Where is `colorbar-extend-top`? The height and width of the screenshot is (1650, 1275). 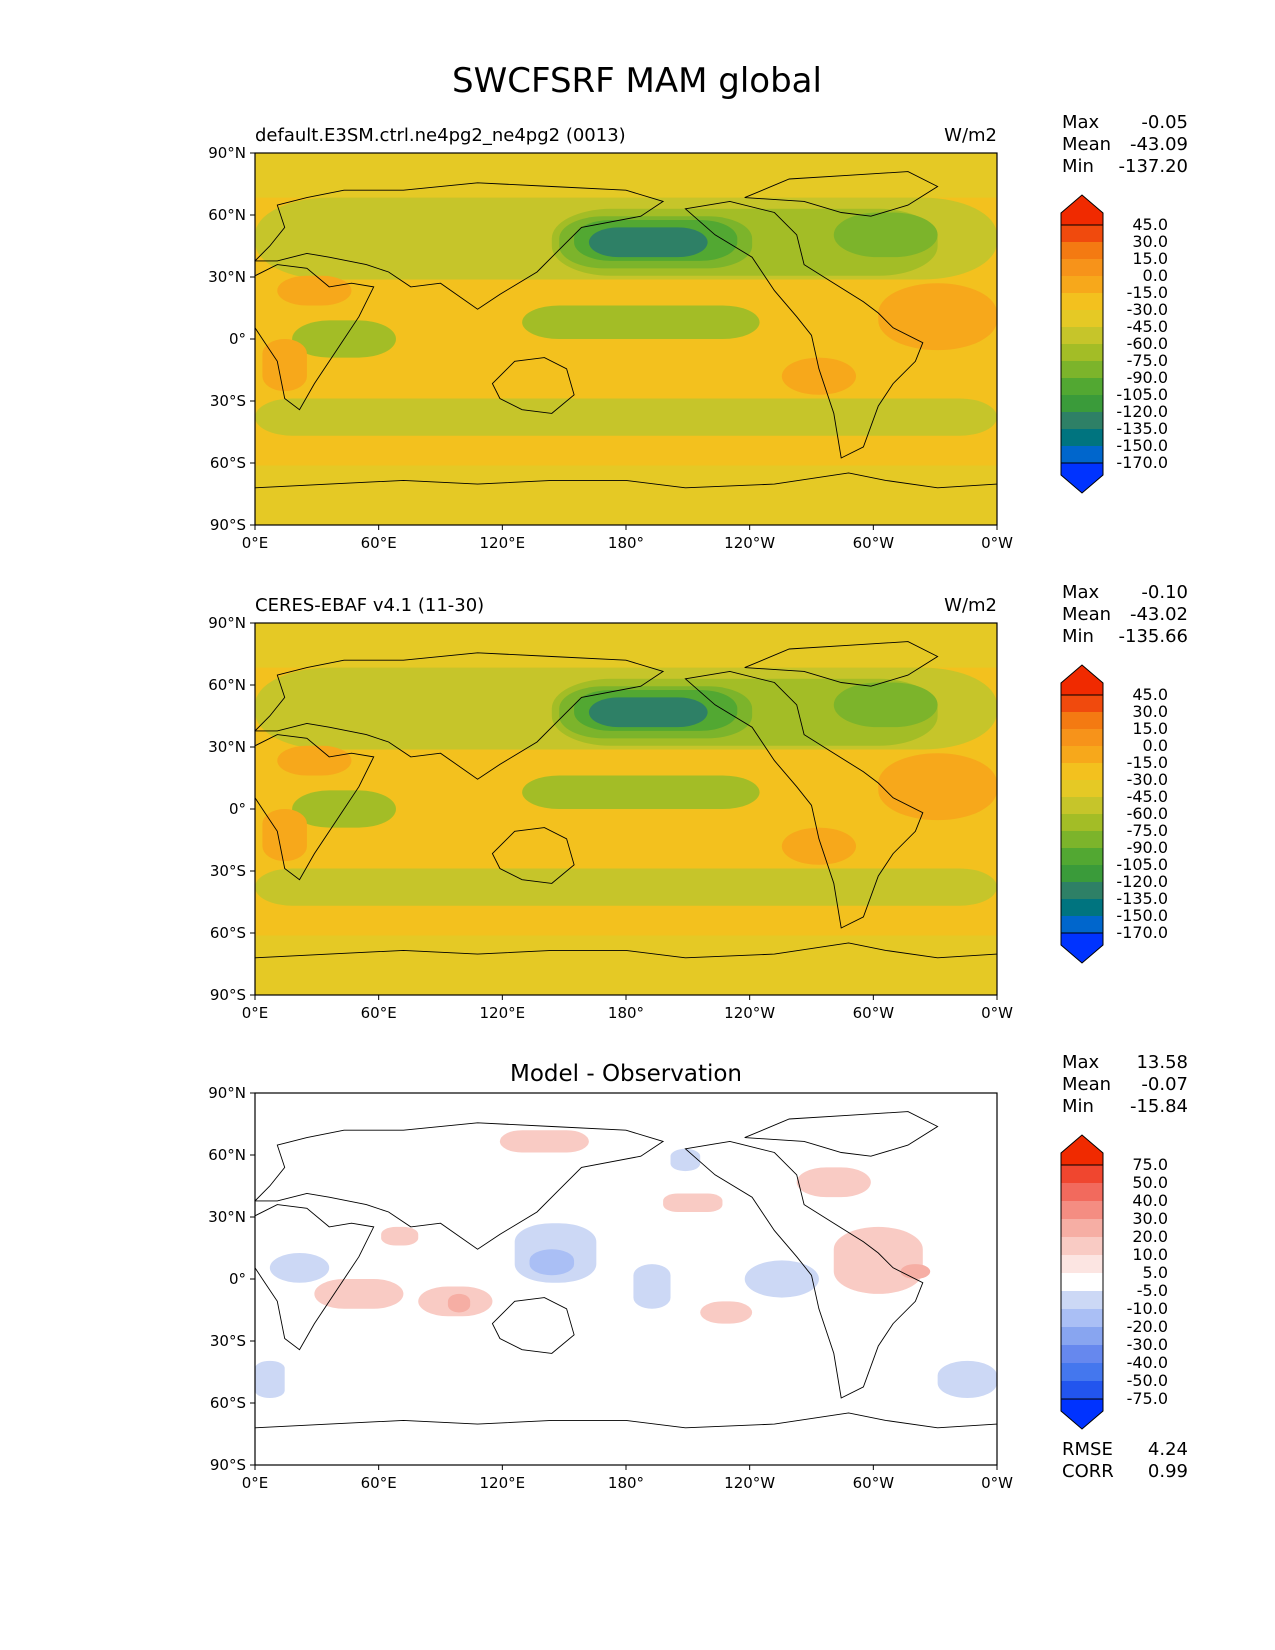 colorbar-extend-top is located at coordinates (1082, 210).